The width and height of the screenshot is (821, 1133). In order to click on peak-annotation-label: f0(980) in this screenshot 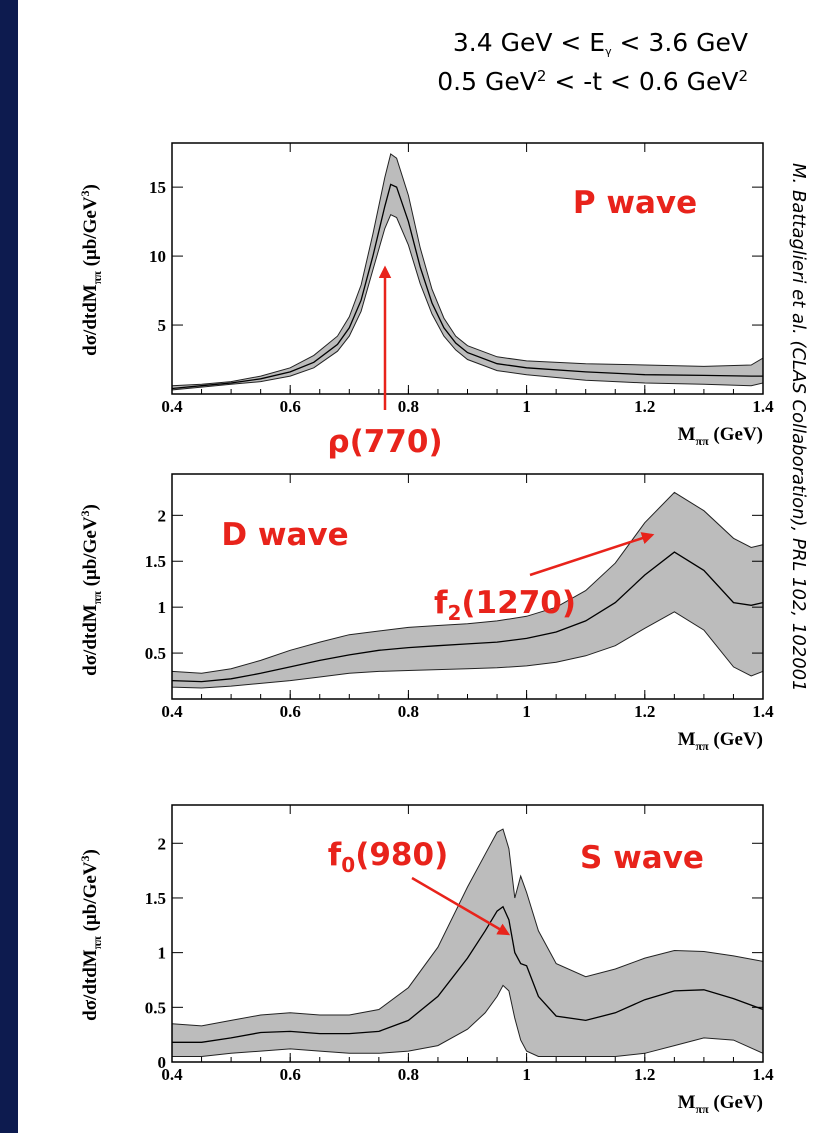, I will do `click(388, 857)`.